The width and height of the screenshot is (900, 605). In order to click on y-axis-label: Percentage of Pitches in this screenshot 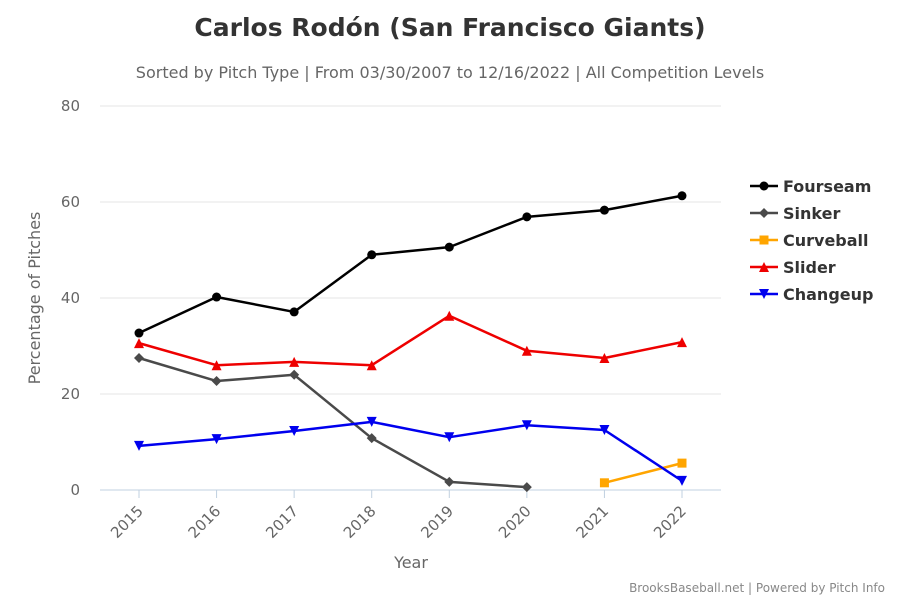, I will do `click(34, 298)`.